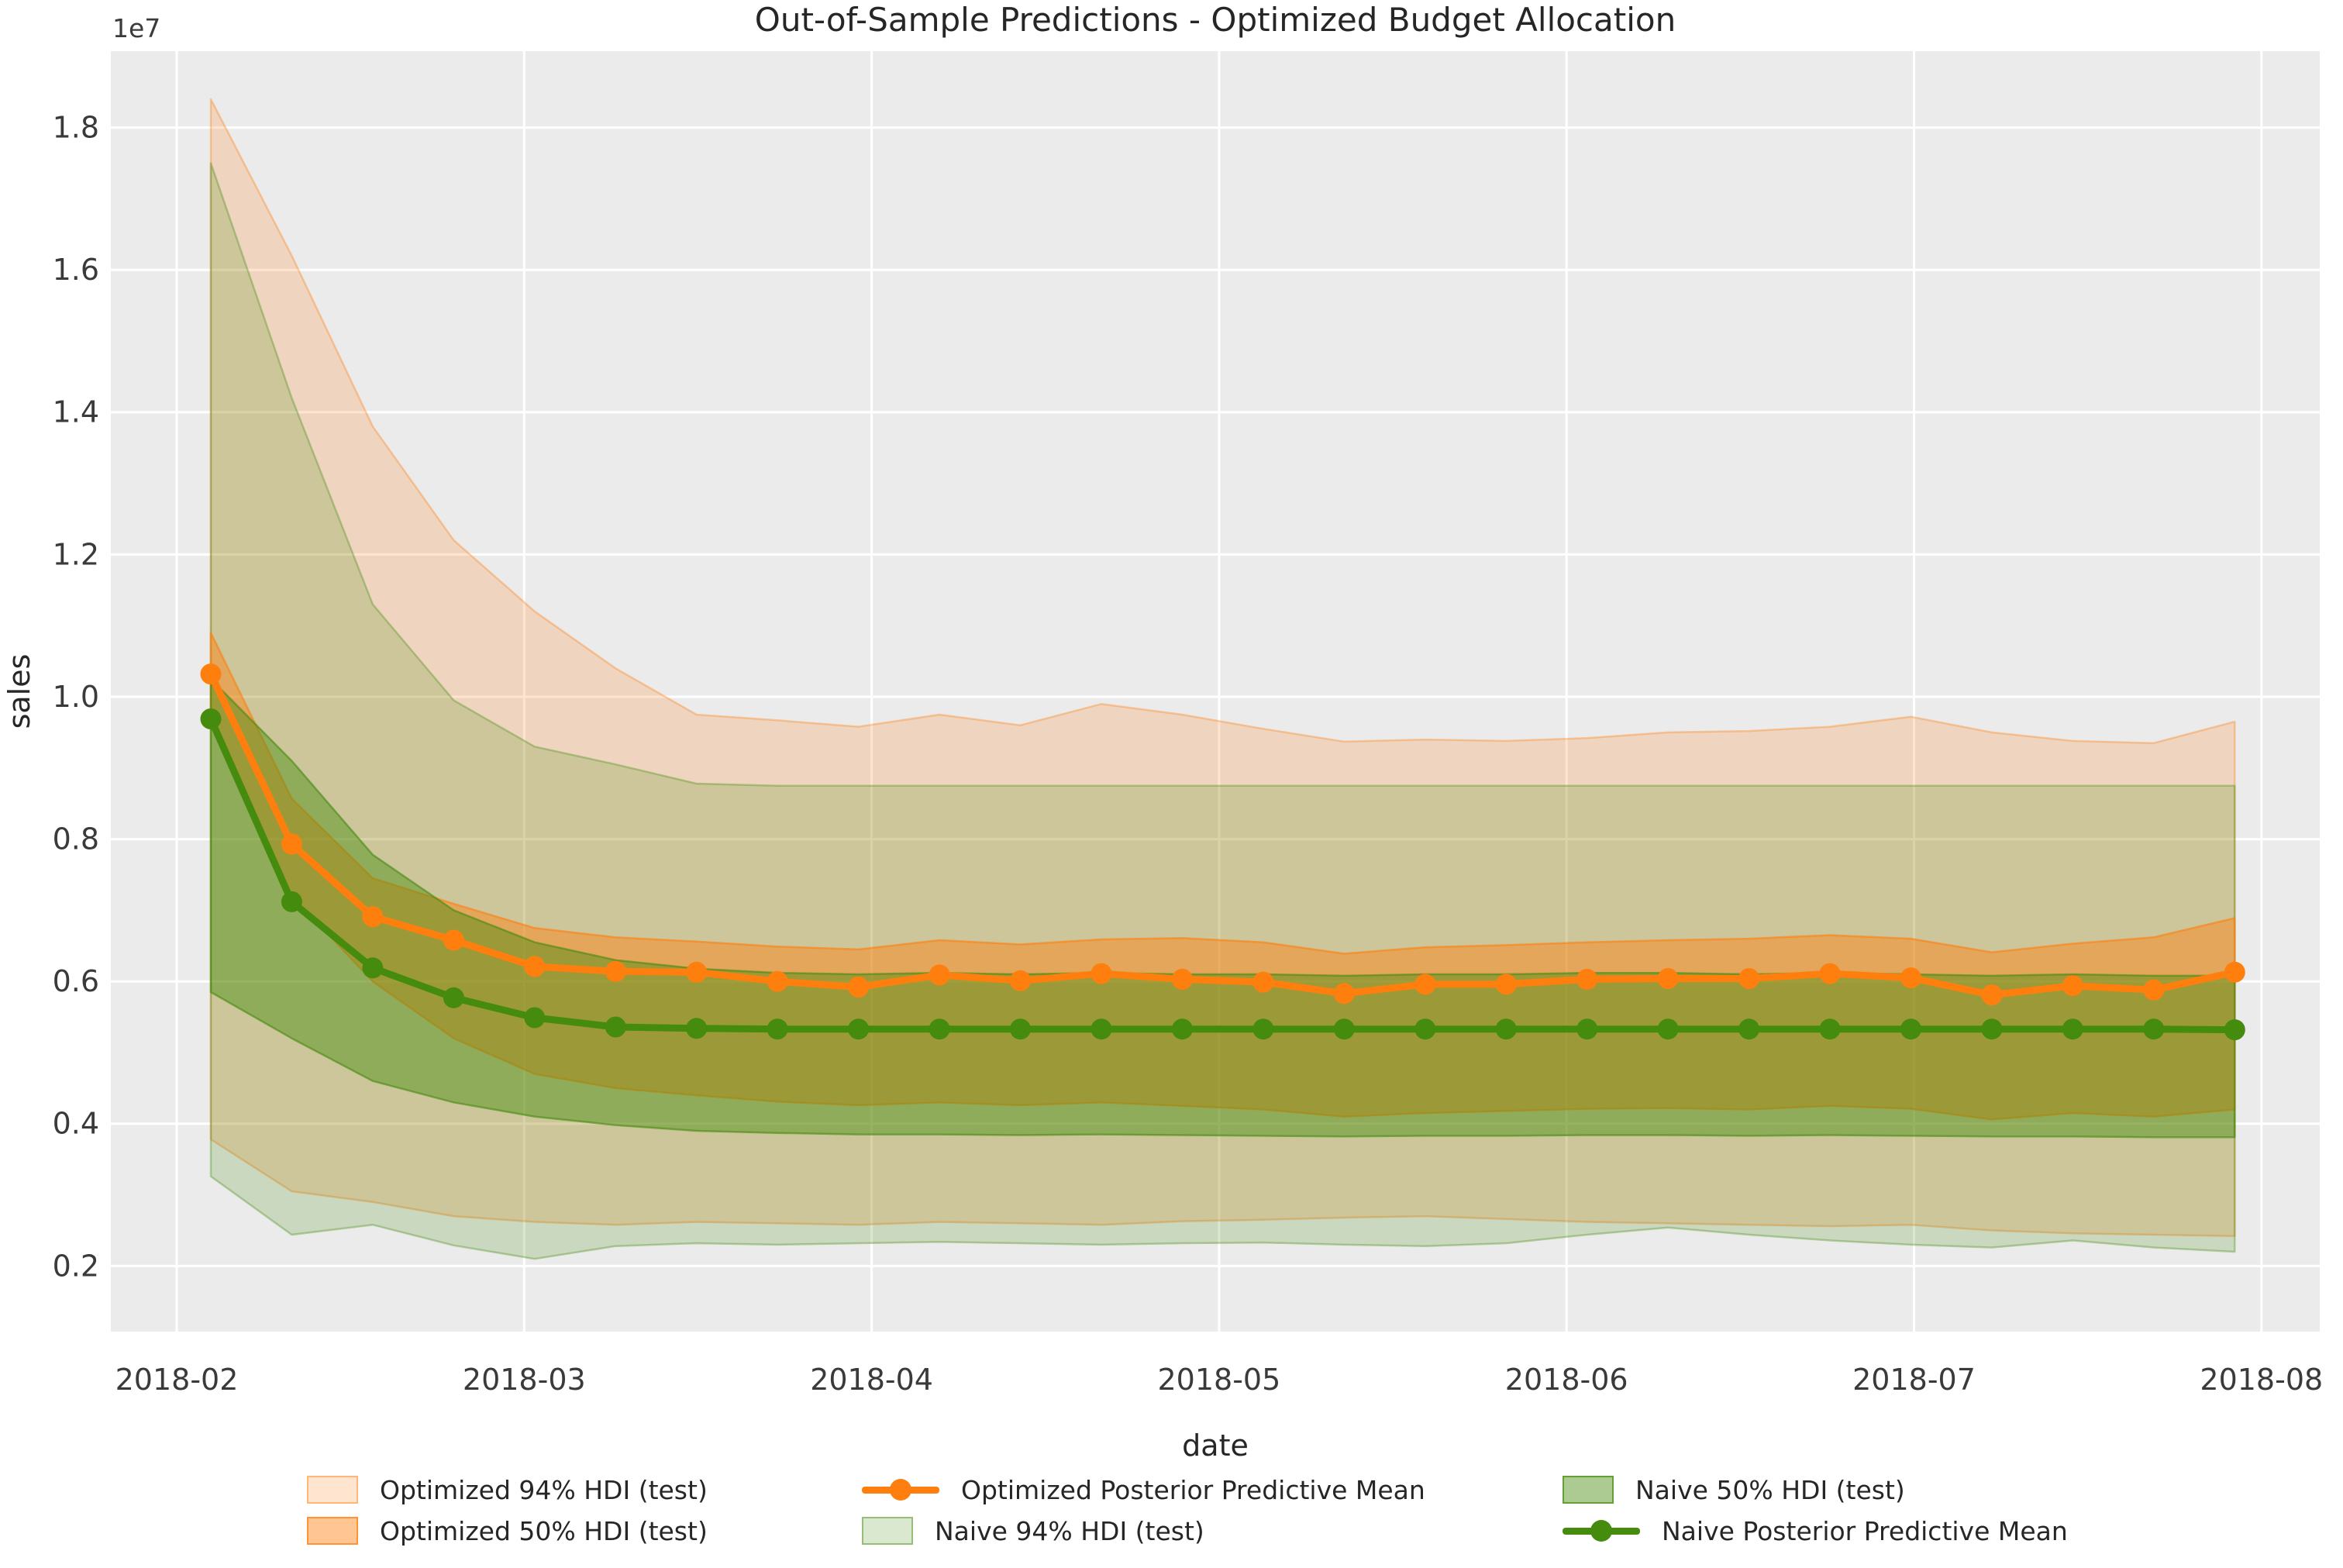  I want to click on y-tick-label: 1.2, so click(76, 554).